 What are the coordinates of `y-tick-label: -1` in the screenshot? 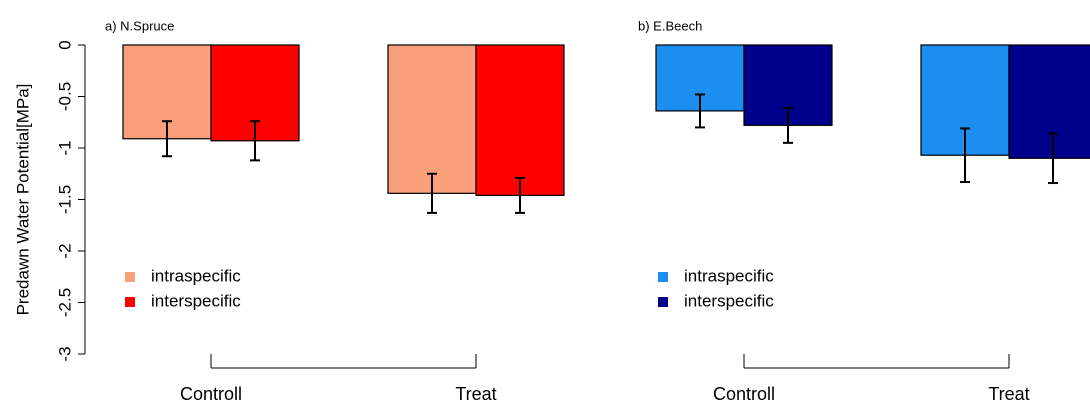 It's located at (64, 147).